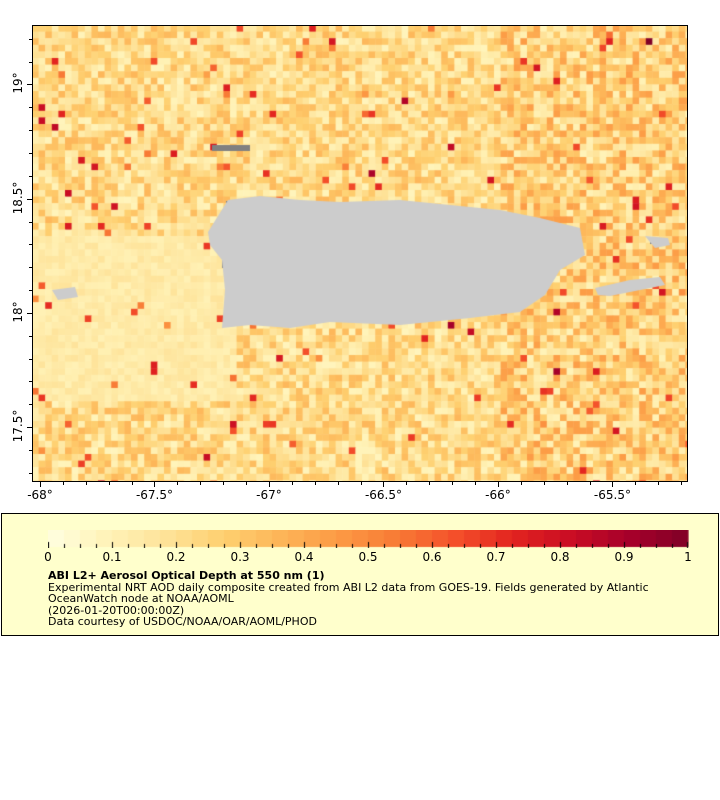 The height and width of the screenshot is (800, 720). Describe the element at coordinates (141, 598) in the screenshot. I see `legend-description-cont: OceanWatch node at NOAA/AOML` at that location.